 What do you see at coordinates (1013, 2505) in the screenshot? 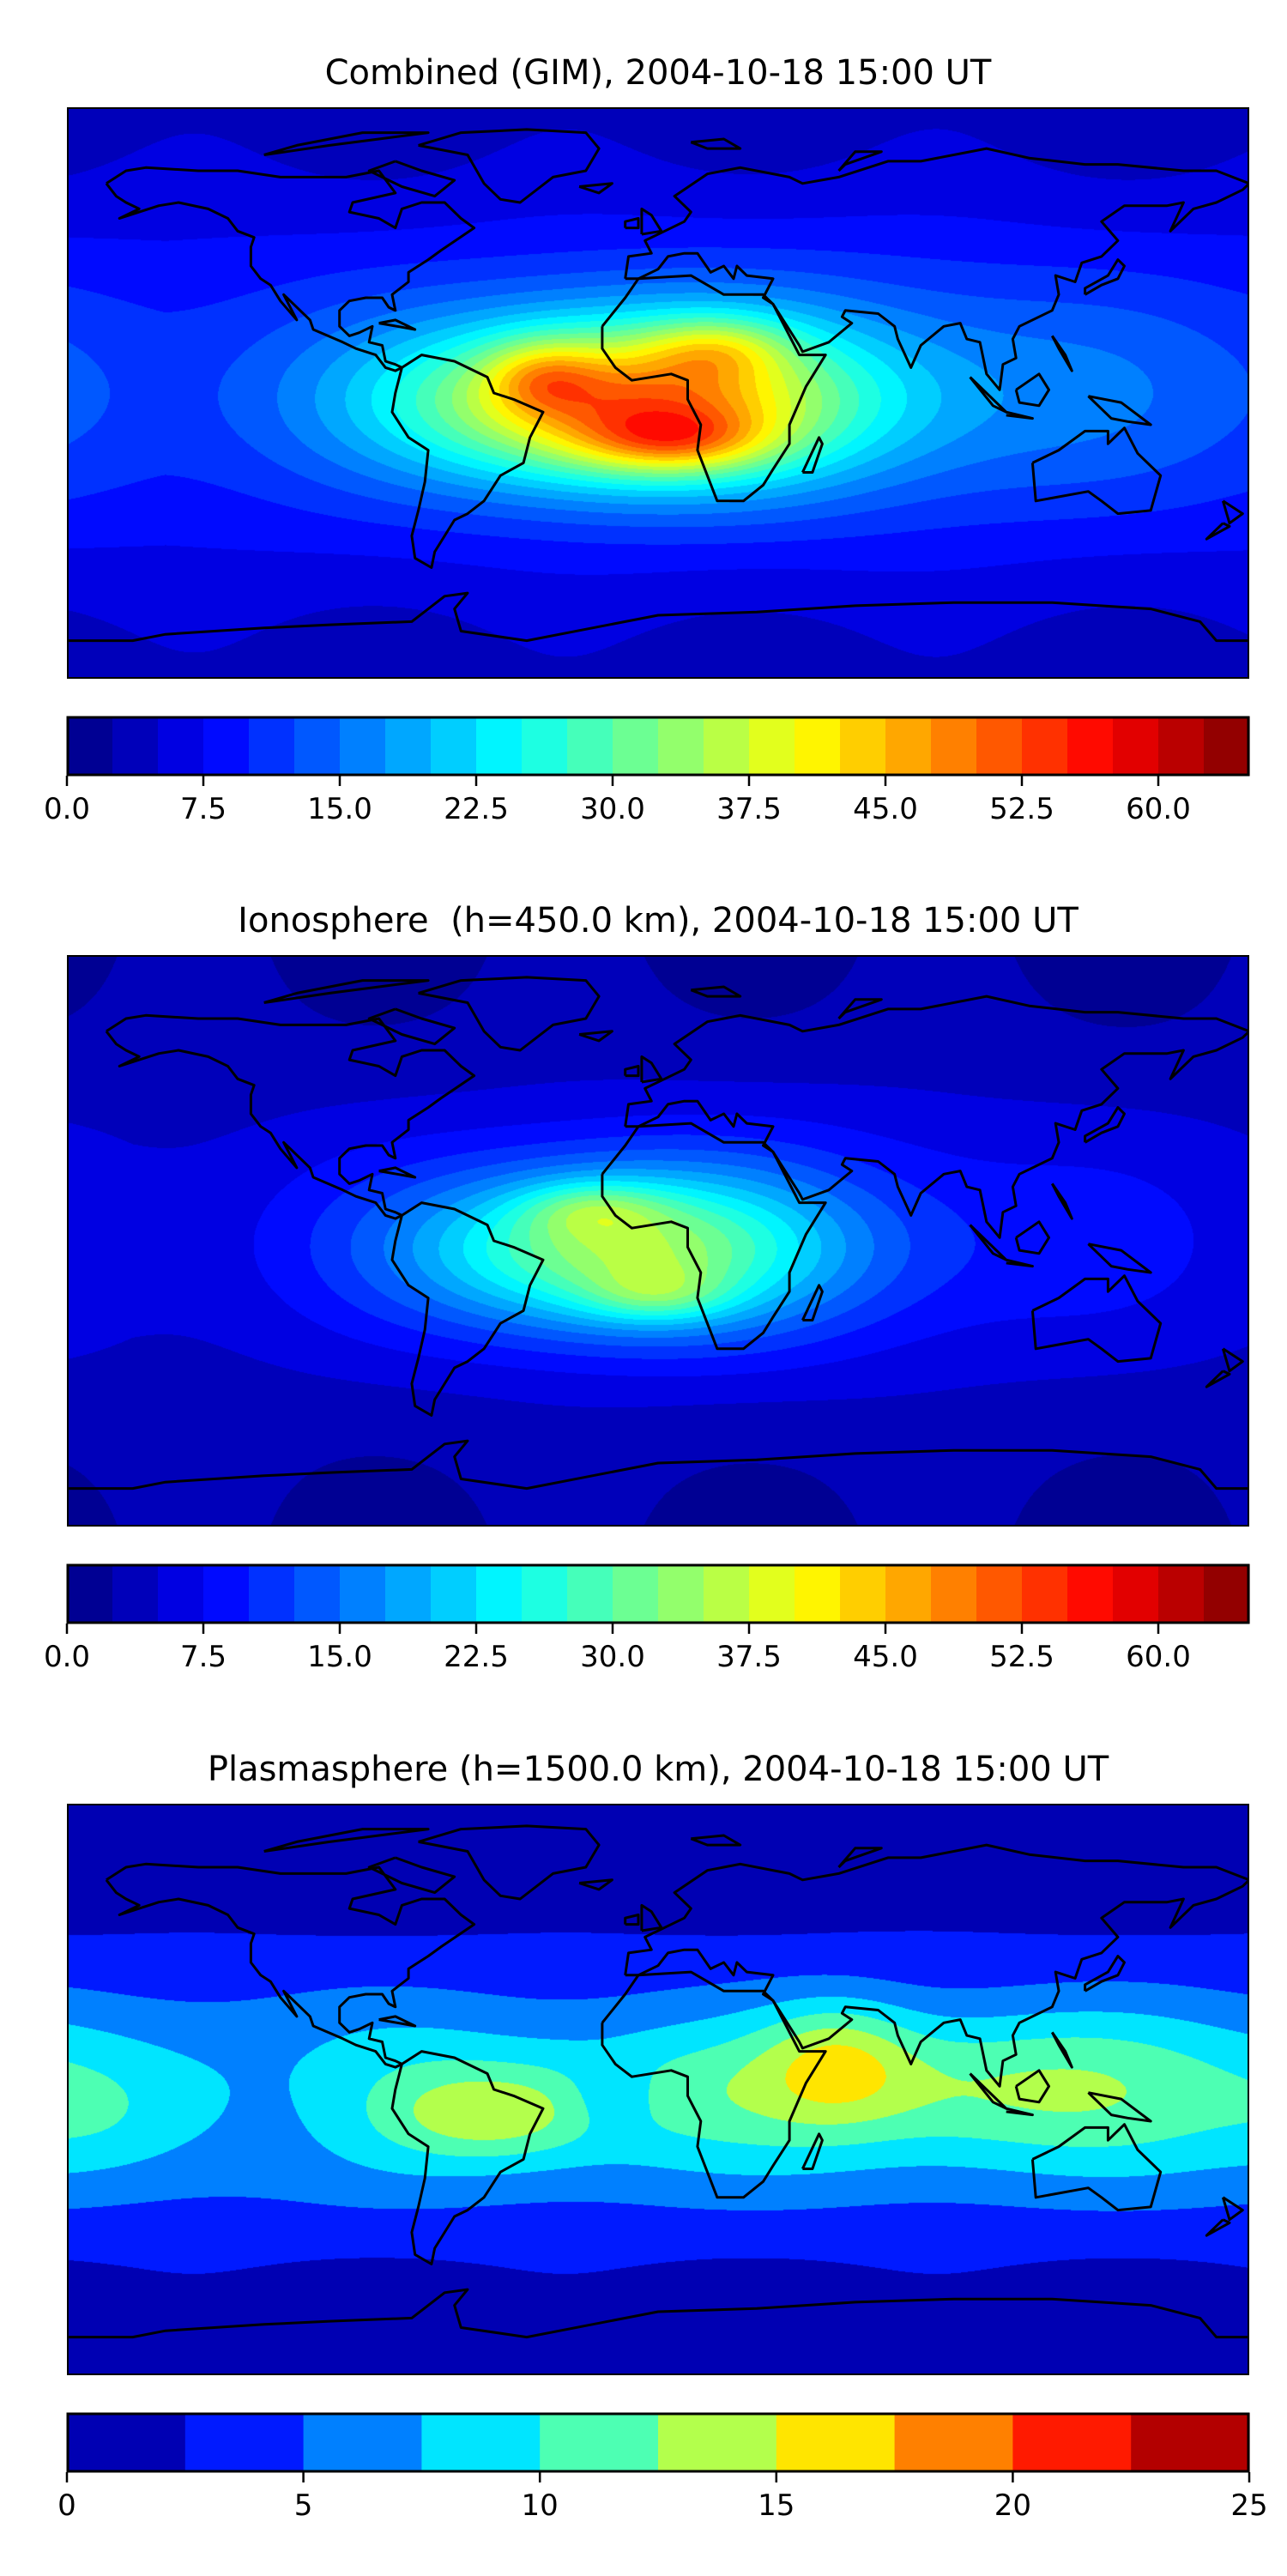
I see `colorbar-tick-label: 20` at bounding box center [1013, 2505].